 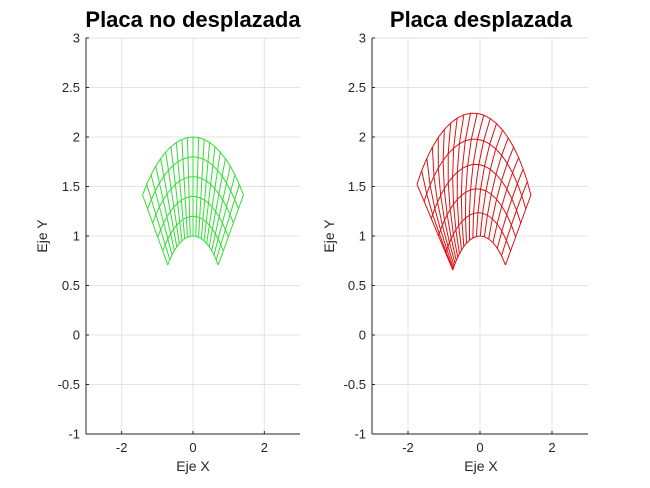 What do you see at coordinates (481, 19) in the screenshot?
I see `title-right: Placa desplazada` at bounding box center [481, 19].